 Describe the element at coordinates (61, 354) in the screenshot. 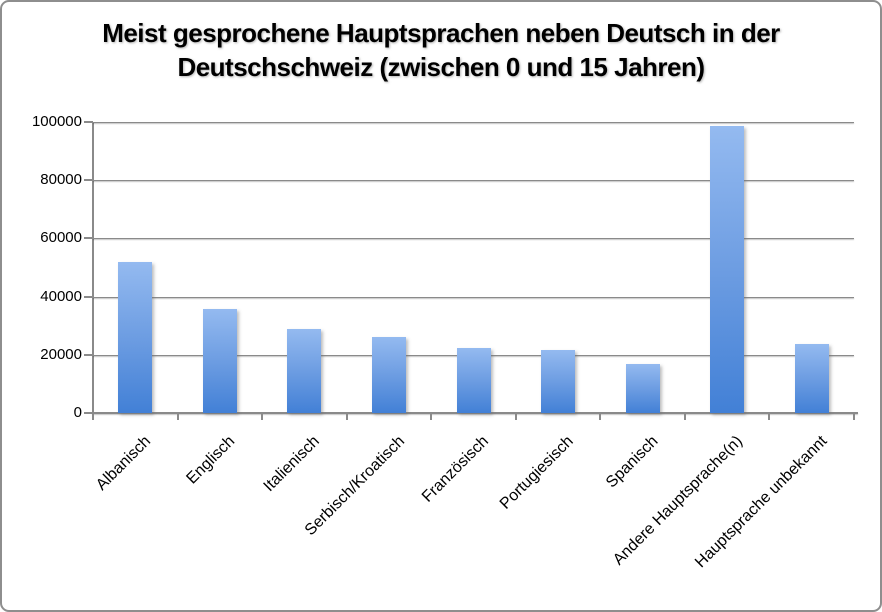

I see `y-tick-label: 20000` at that location.